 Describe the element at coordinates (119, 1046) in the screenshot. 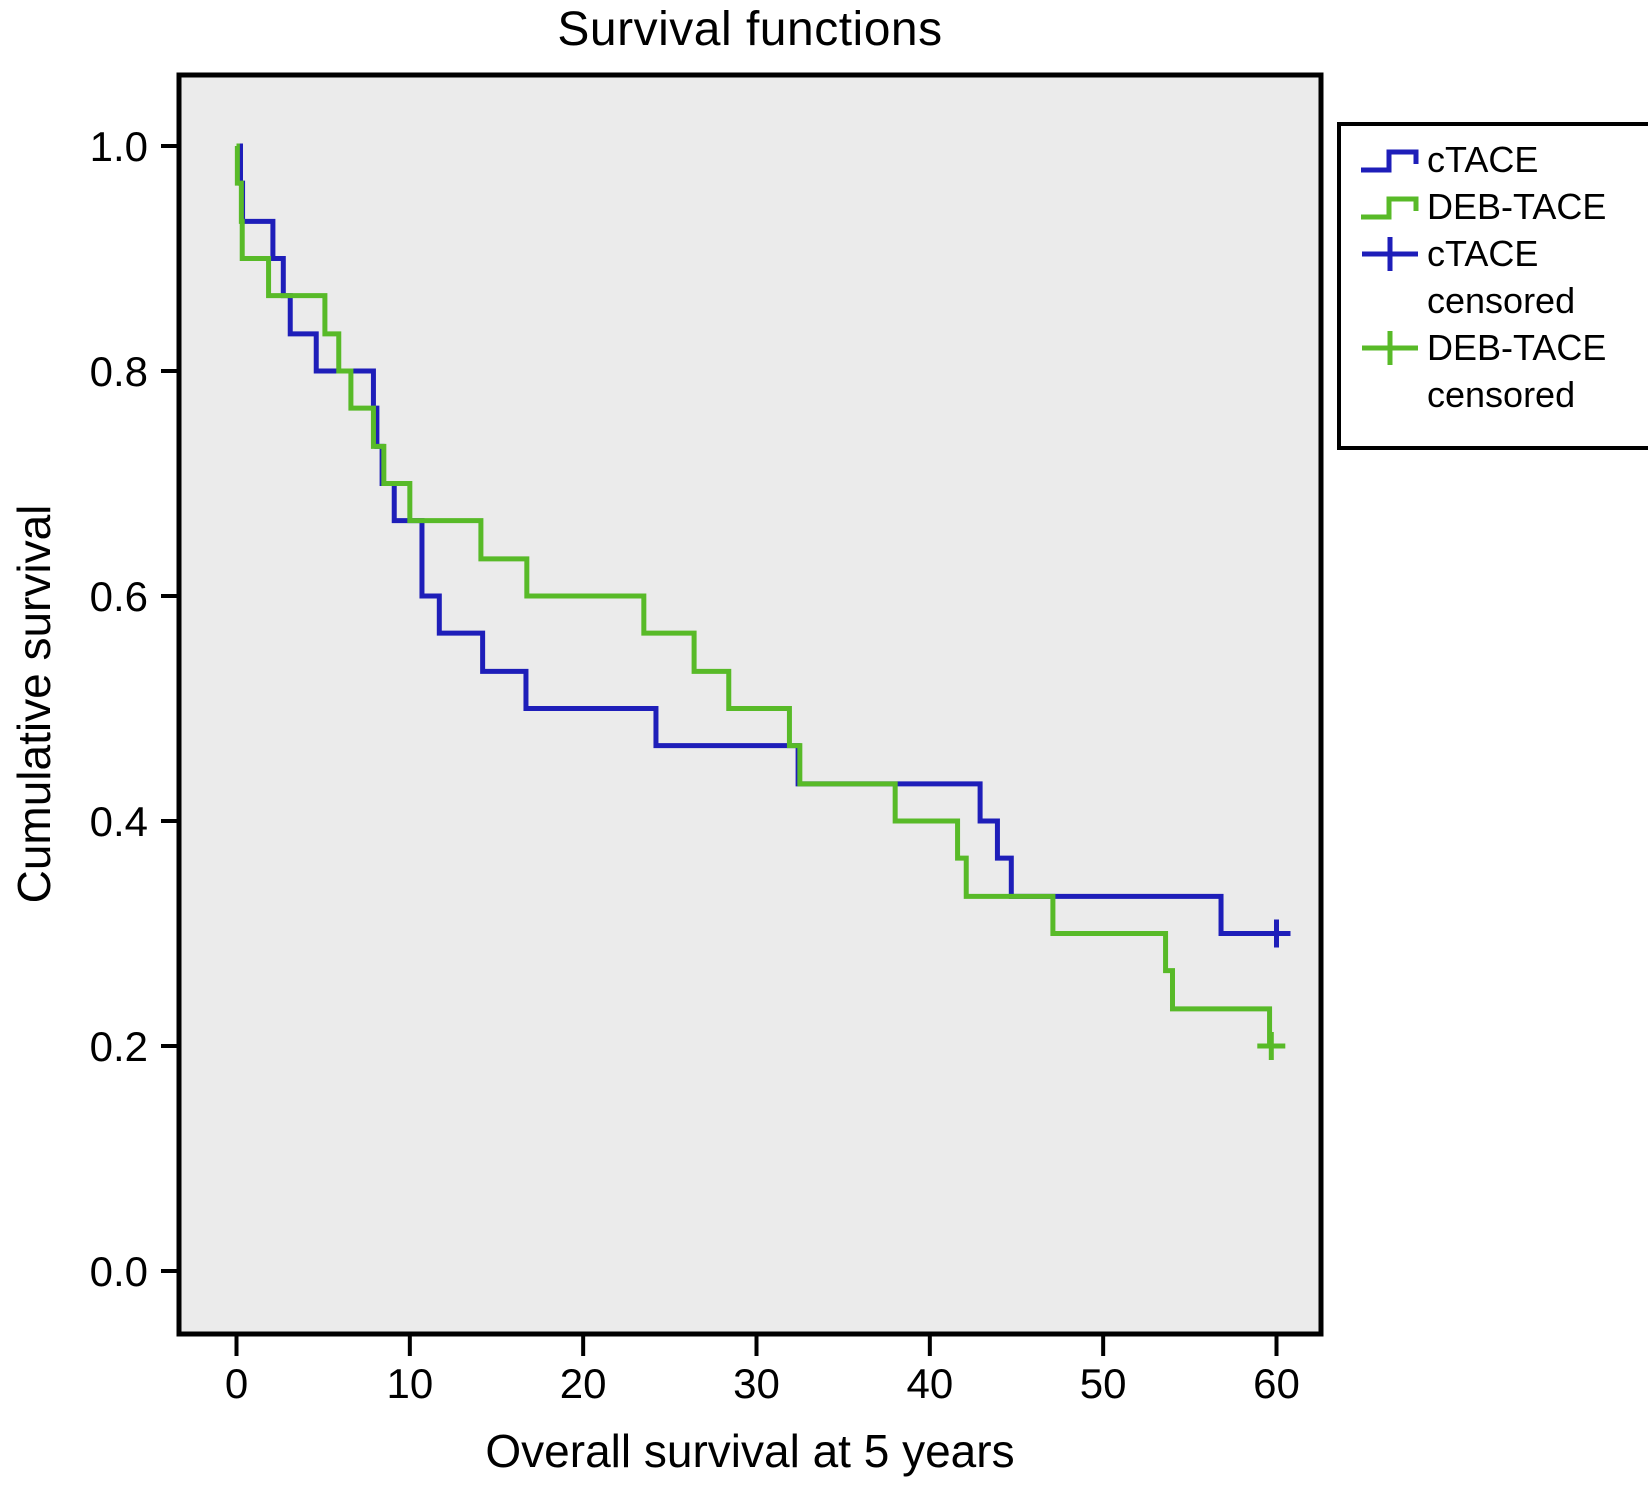

I see `y-tick-label-0.2: 0.2` at that location.